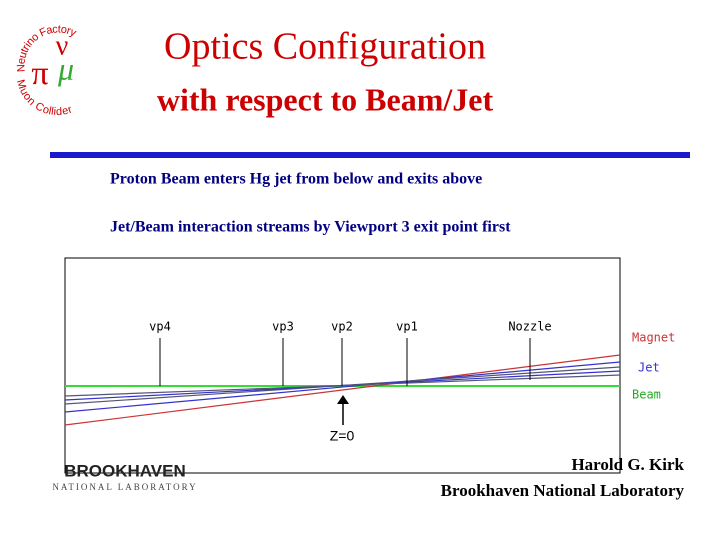  I want to click on magnet-line, so click(342, 390).